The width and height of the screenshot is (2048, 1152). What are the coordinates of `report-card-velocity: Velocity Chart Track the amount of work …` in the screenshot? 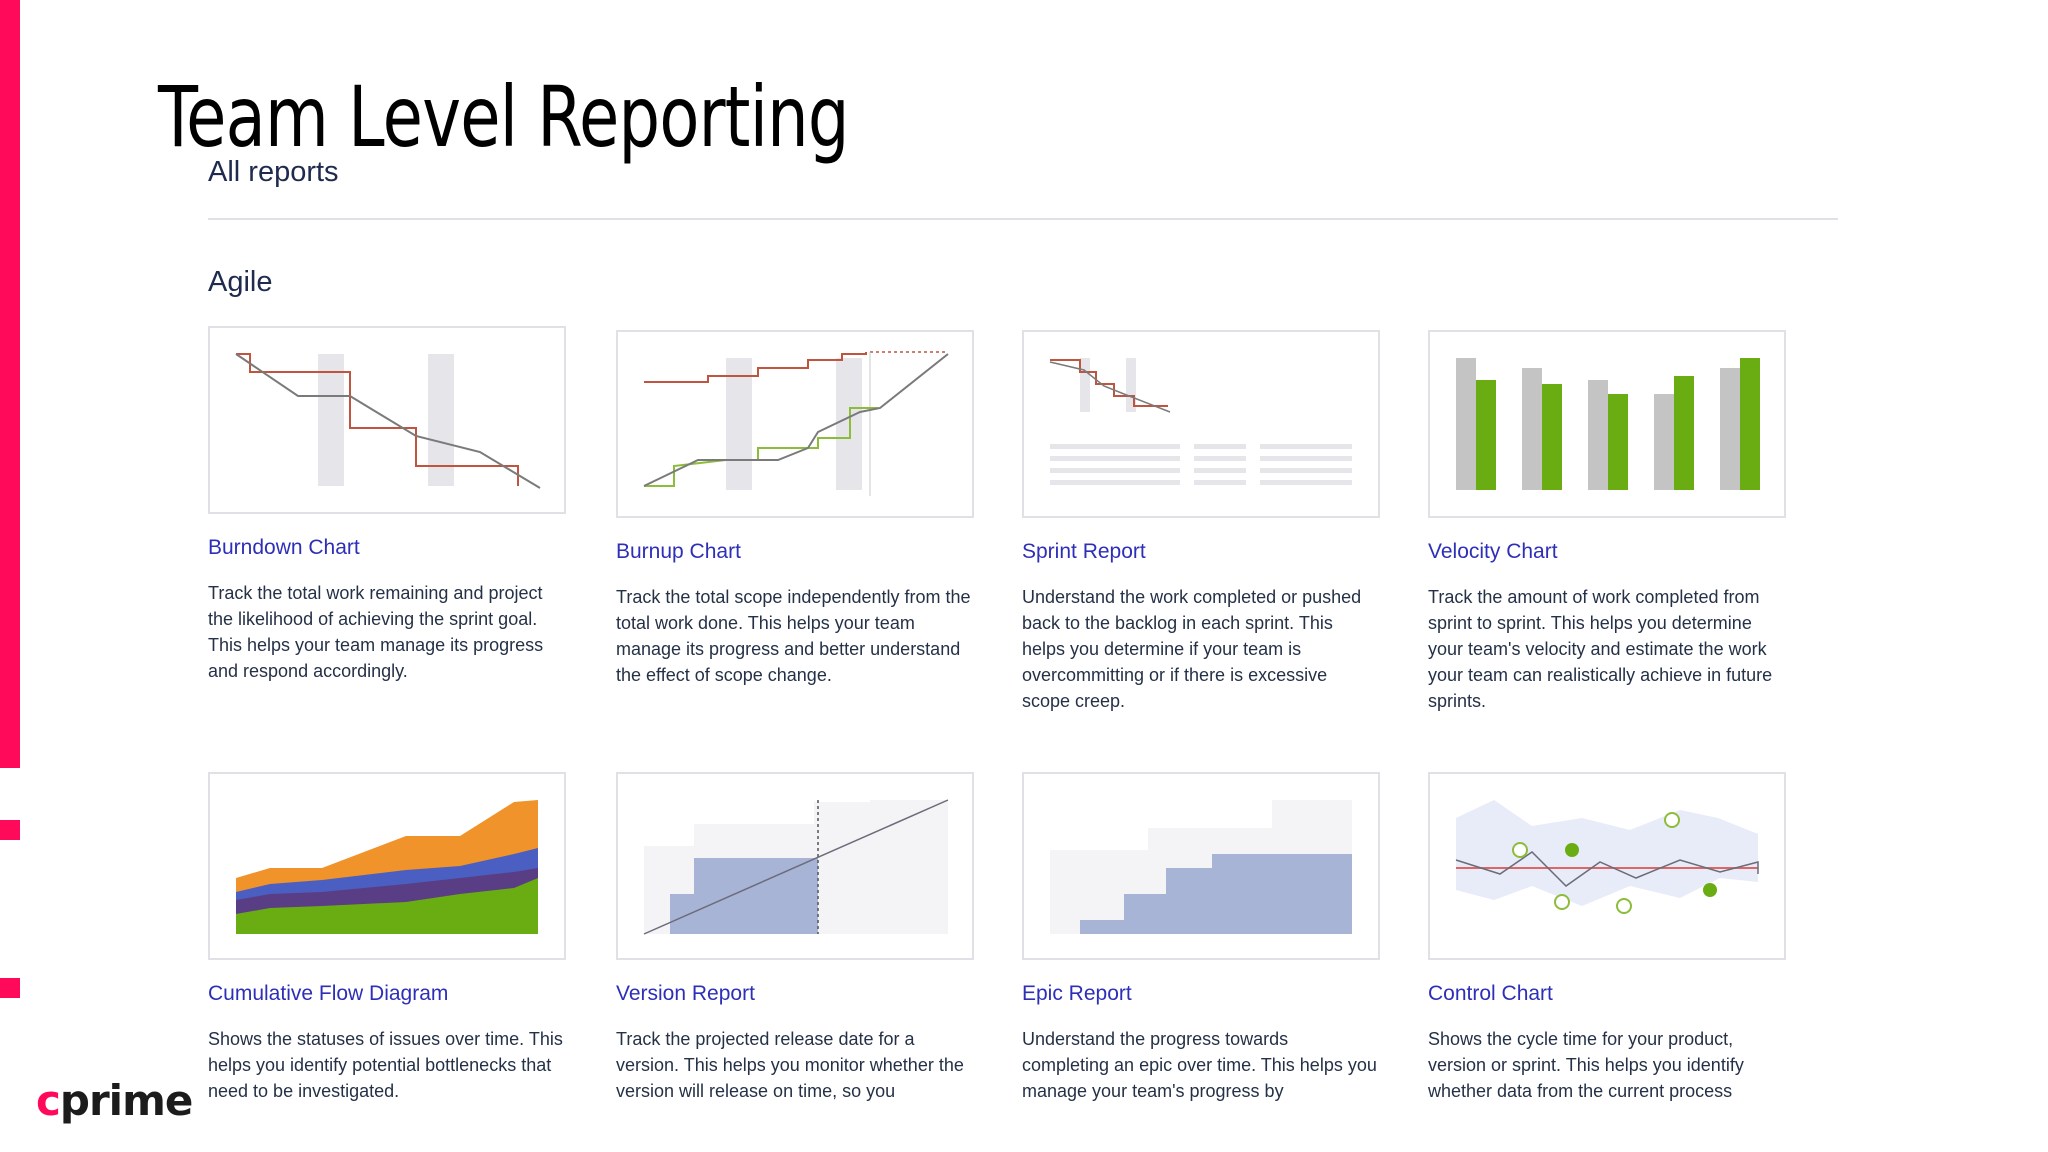 It's located at (1607, 522).